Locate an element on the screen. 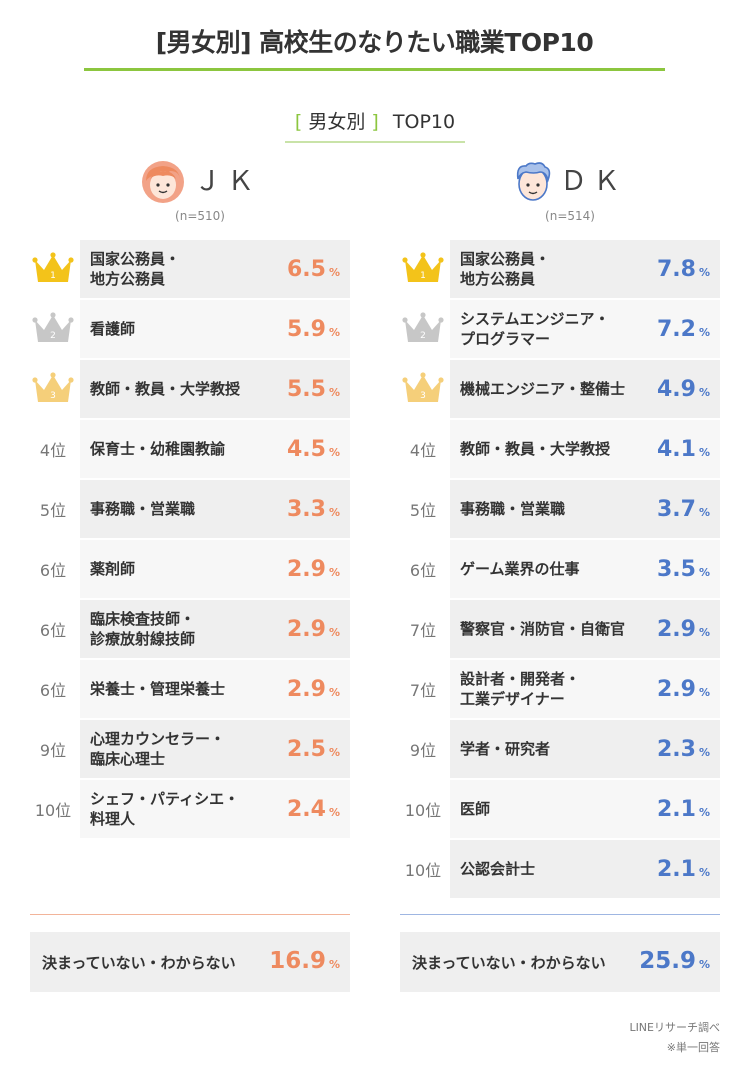  crown-rank-number: 2 is located at coordinates (423, 336).